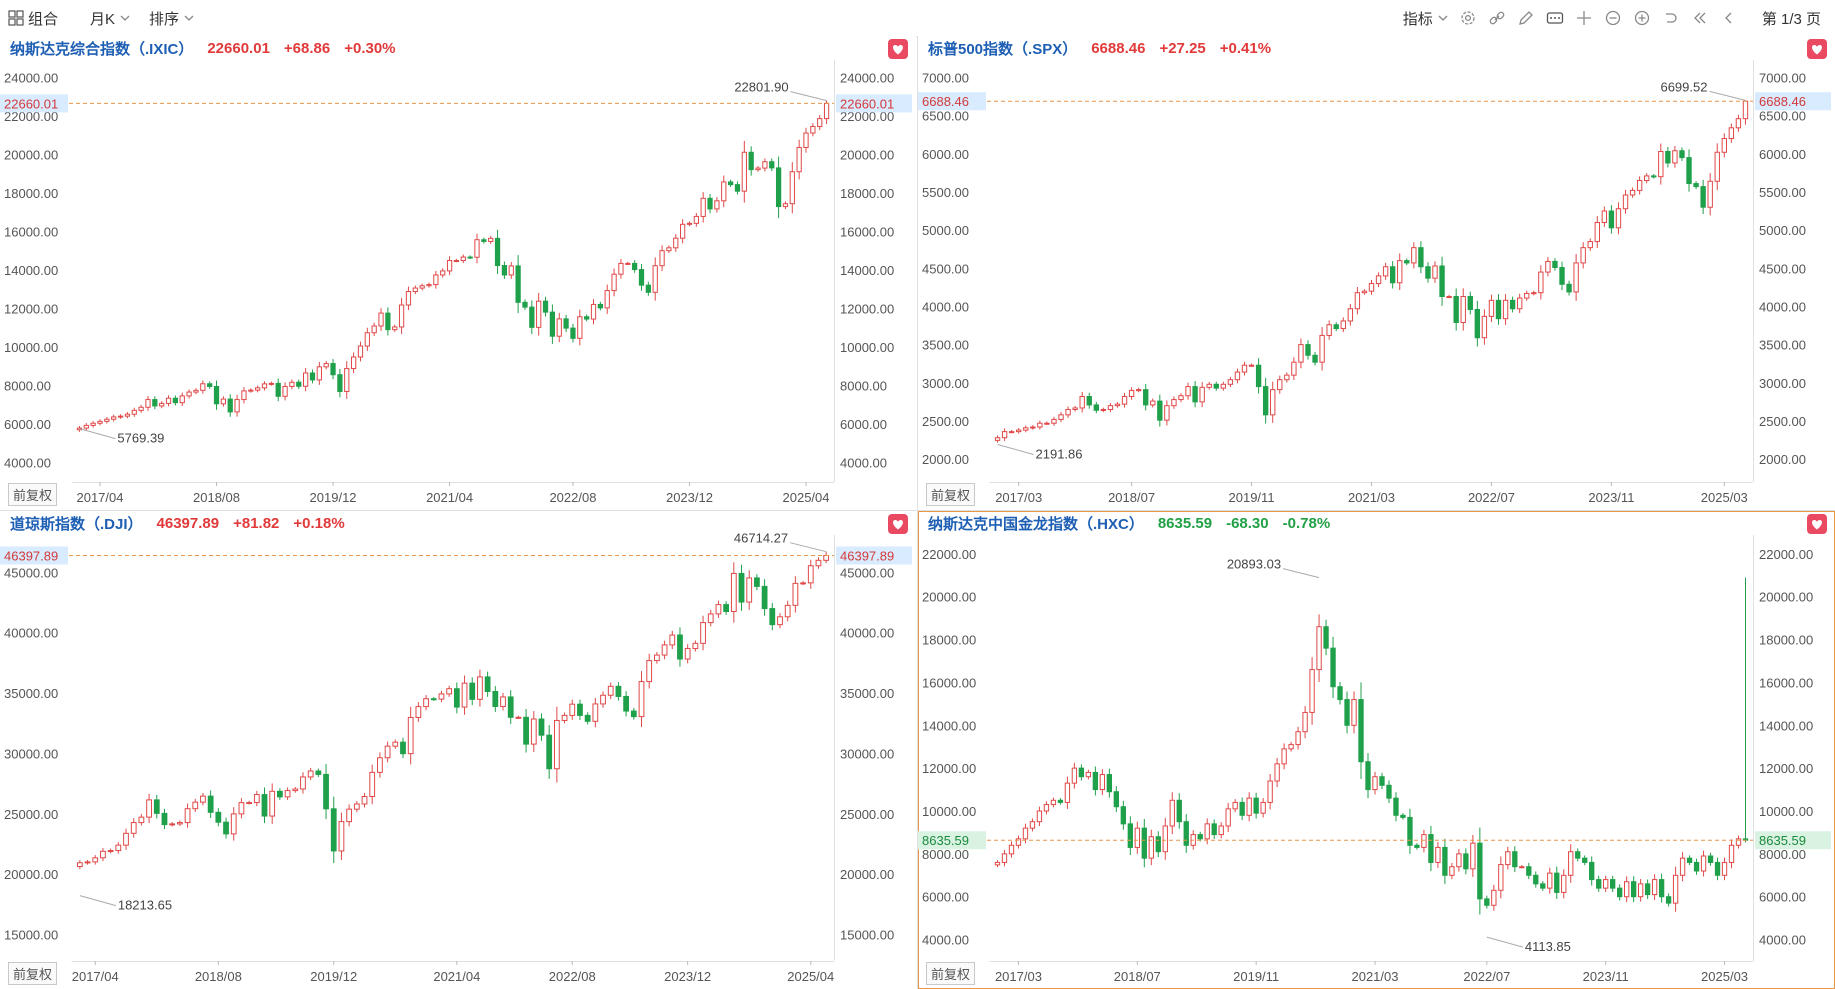 This screenshot has height=989, width=1835. What do you see at coordinates (1036, 524) in the screenshot?
I see `index-name: 纳斯达克中国金龙指数（.HXC）` at bounding box center [1036, 524].